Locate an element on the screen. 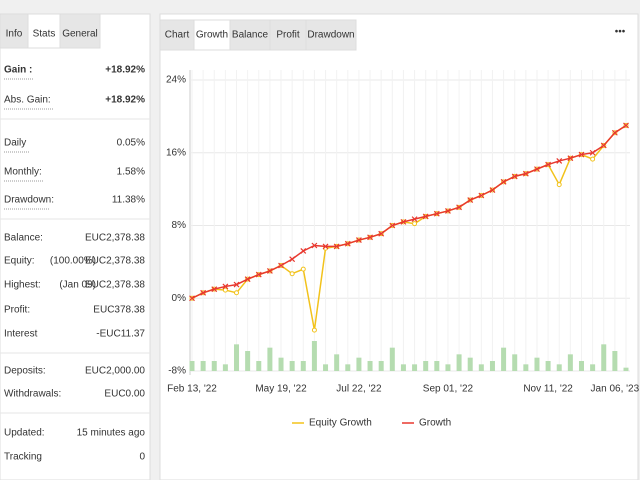 This screenshot has height=480, width=640. stat-value: EUC2,000.00 is located at coordinates (115, 371).